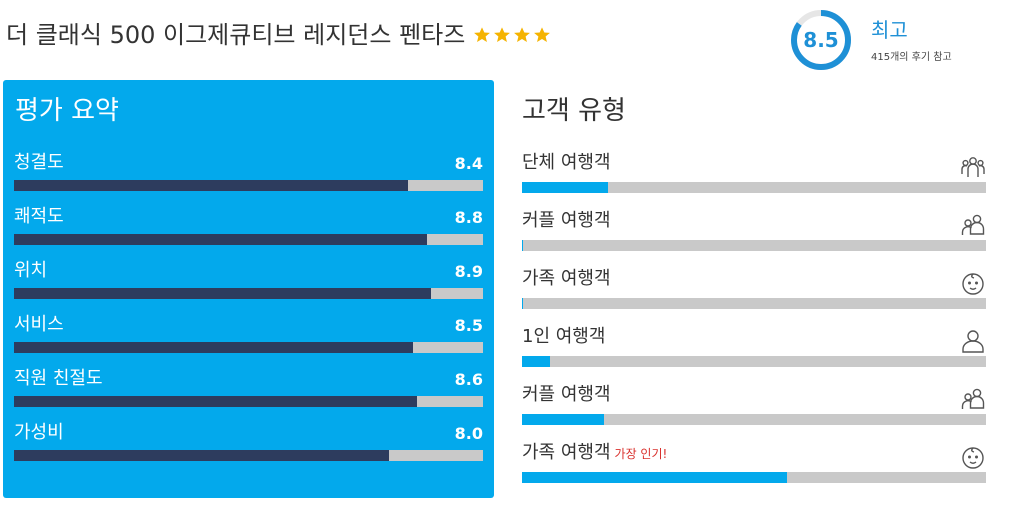 Image resolution: width=1012 pixels, height=507 pixels. I want to click on rating-summary-title: 평가 요약, so click(67, 111).